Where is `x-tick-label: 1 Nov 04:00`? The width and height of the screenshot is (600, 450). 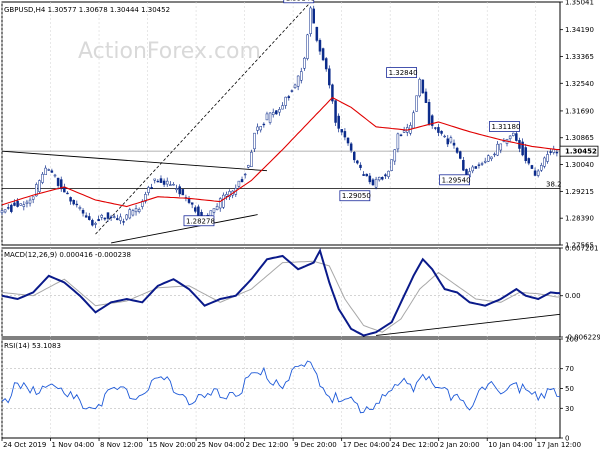
x-tick-label: 1 Nov 04:00 is located at coordinates (73, 445).